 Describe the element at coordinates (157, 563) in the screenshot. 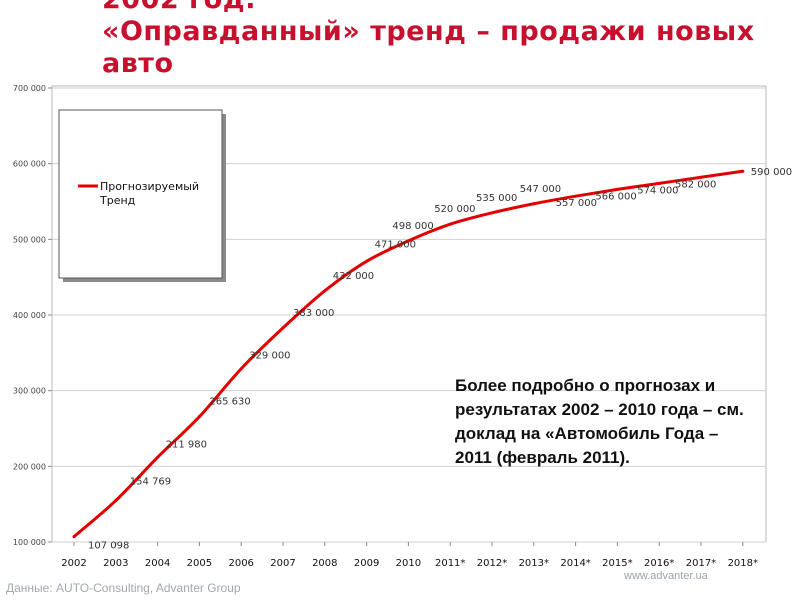

I see `x-tick-label: 2004` at that location.